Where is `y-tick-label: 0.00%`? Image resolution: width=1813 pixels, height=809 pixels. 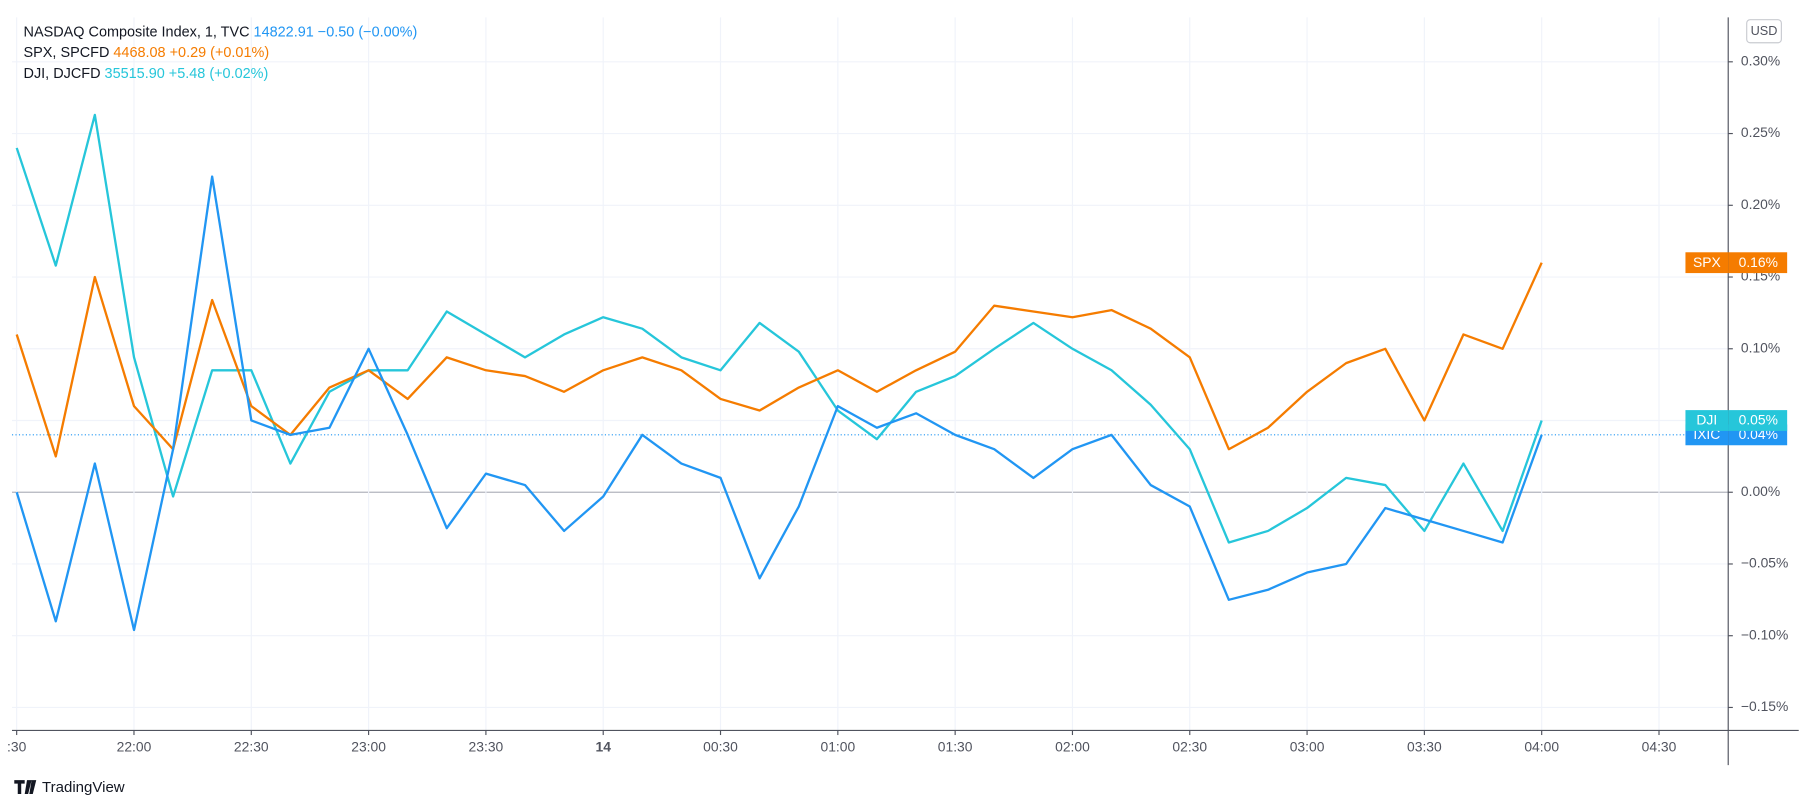 y-tick-label: 0.00% is located at coordinates (1760, 491).